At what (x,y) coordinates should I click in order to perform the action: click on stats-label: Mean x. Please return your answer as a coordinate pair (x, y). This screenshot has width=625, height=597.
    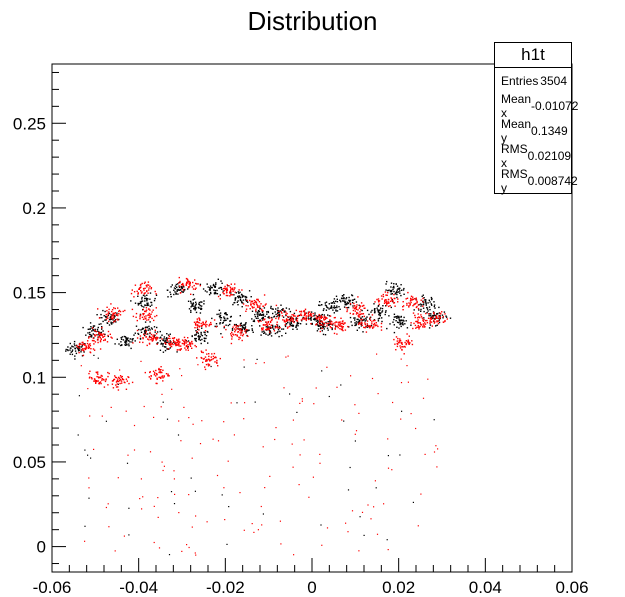
    Looking at the image, I should click on (516, 105).